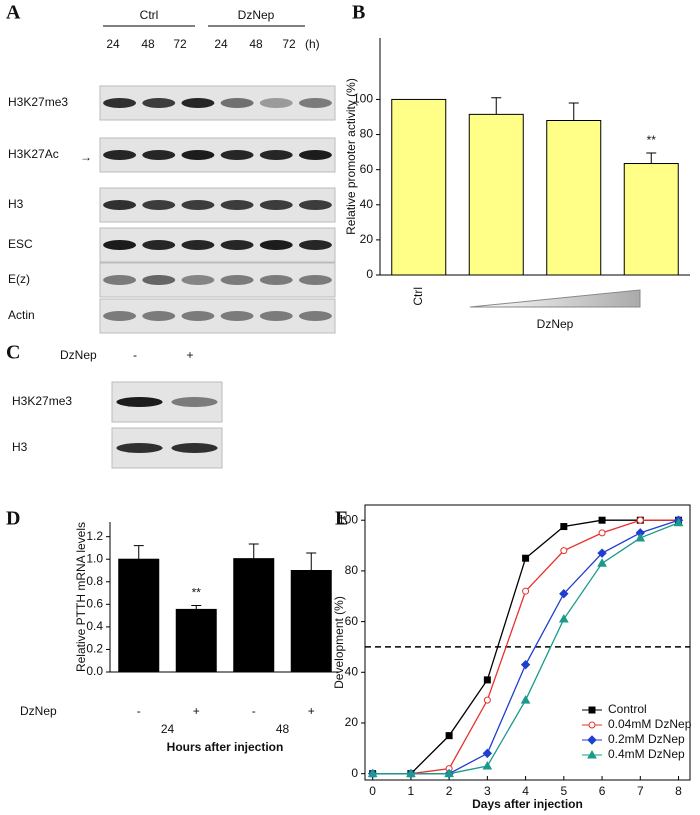 The width and height of the screenshot is (700, 815). Describe the element at coordinates (640, 791) in the screenshot. I see `x-tick-label: 7` at that location.